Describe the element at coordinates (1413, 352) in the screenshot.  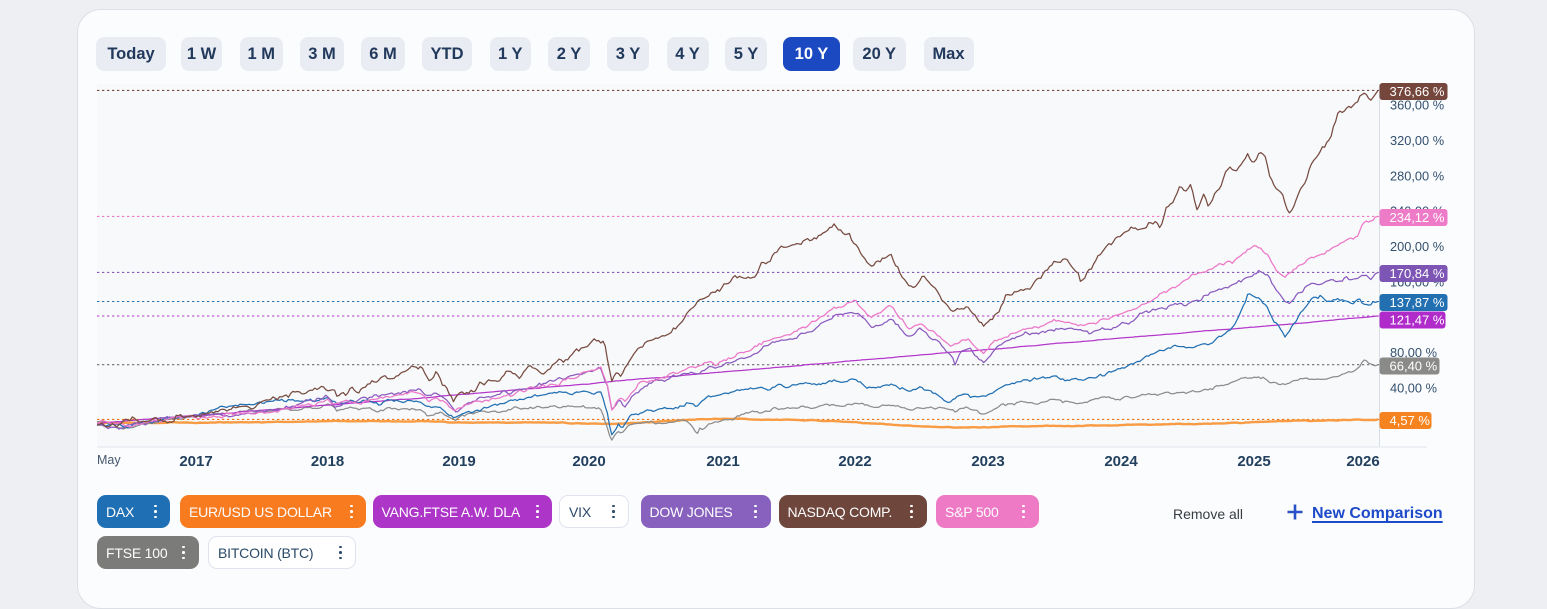
I see `svg-text: 80,00 %` at that location.